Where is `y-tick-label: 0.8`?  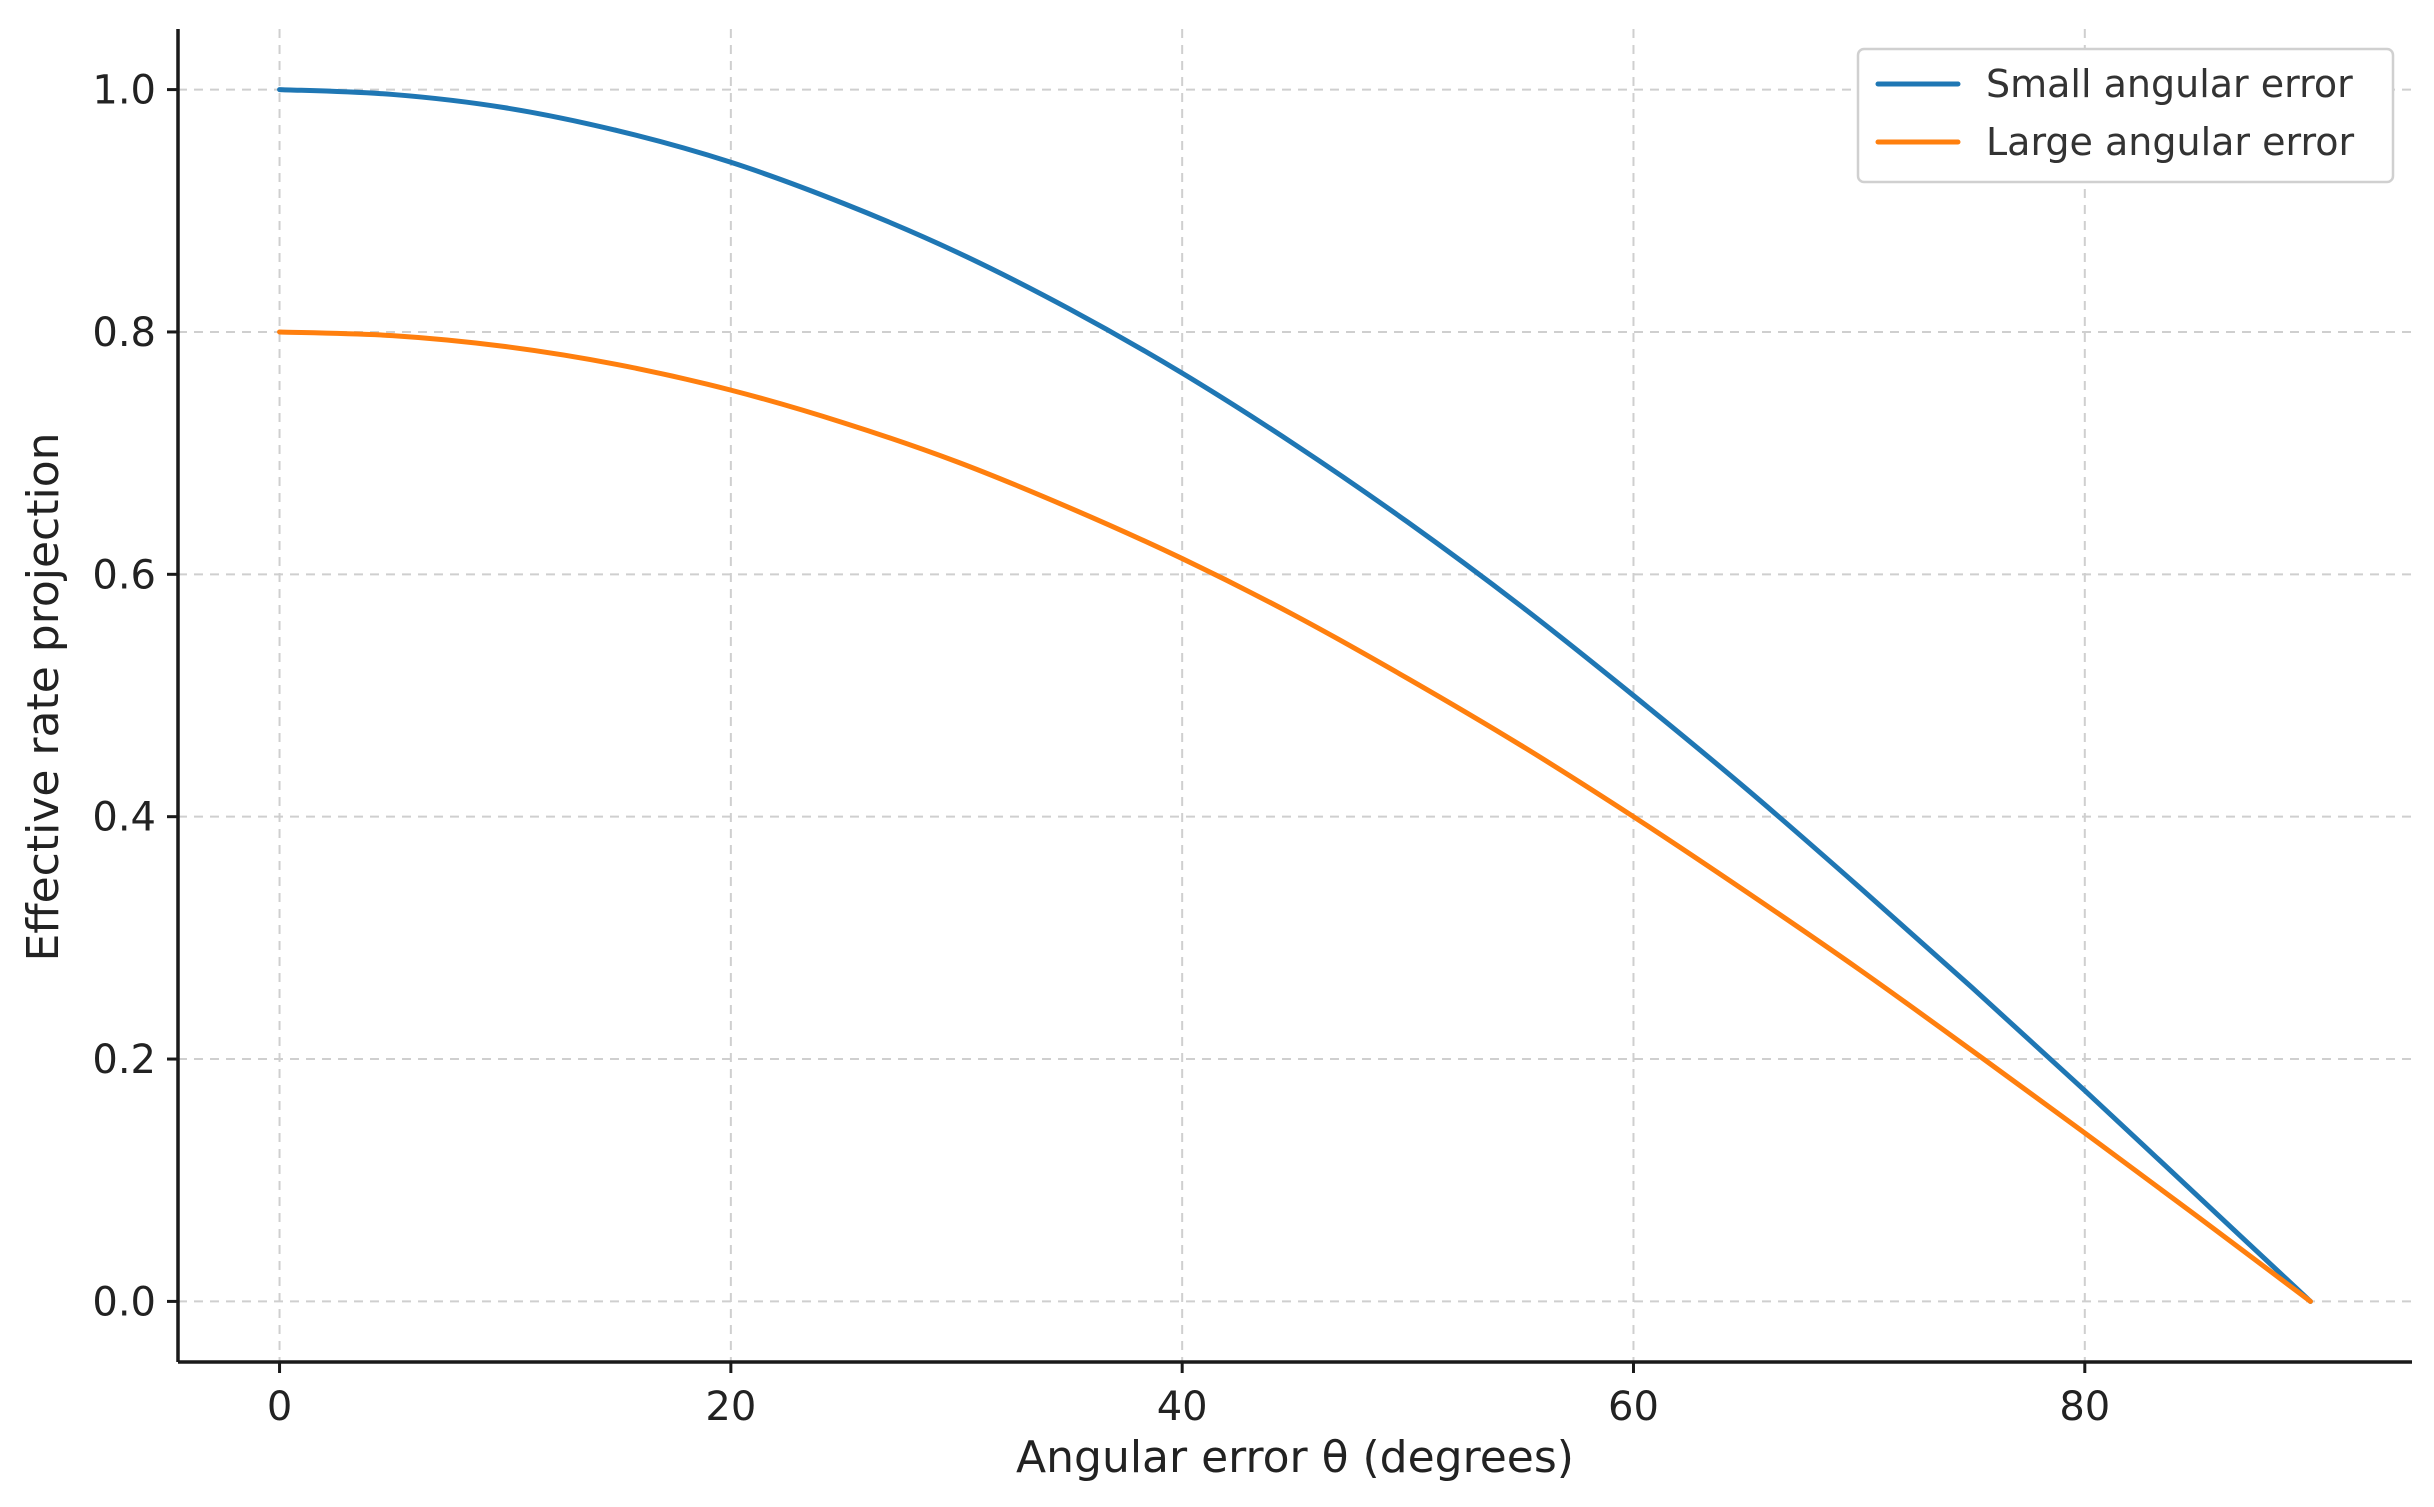
y-tick-label: 0.8 is located at coordinates (124, 333).